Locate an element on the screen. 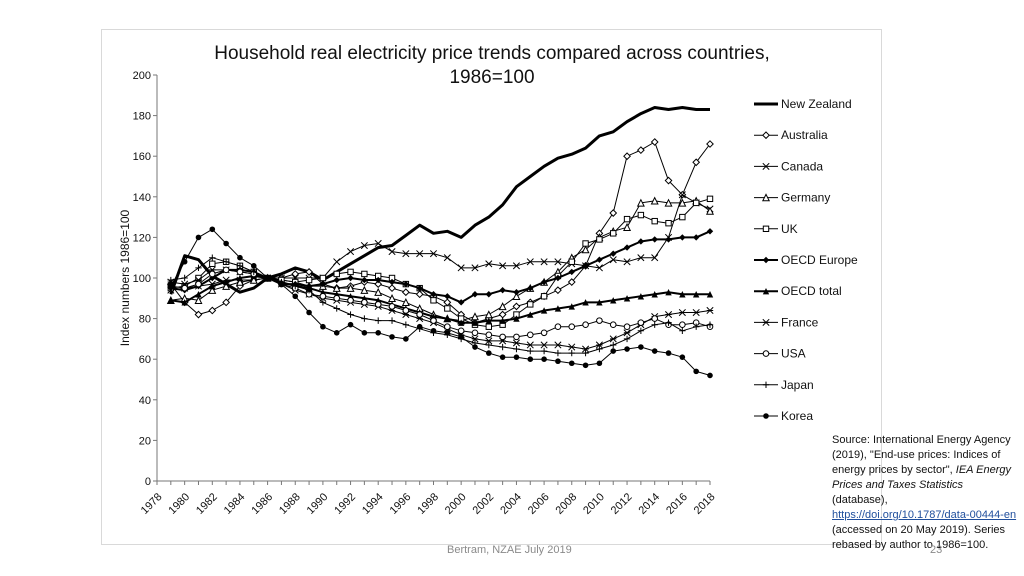 The image size is (1024, 576). series-japan is located at coordinates (440, 305).